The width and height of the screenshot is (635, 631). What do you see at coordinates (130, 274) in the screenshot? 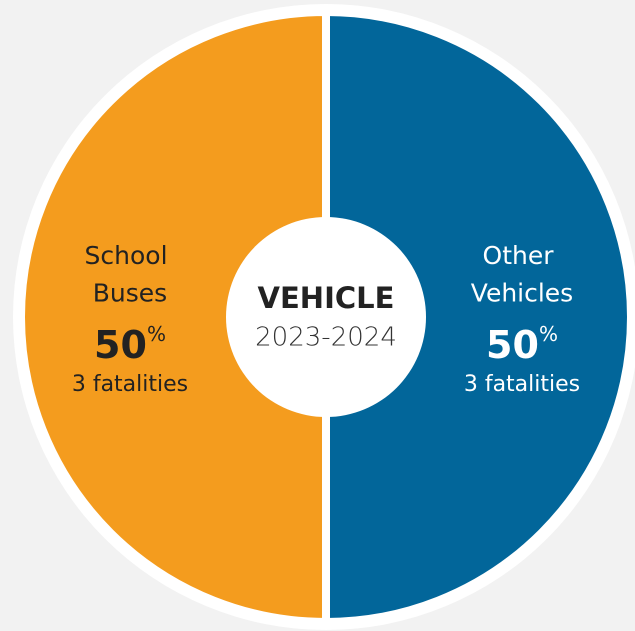
I see `slice-label: School Buses` at bounding box center [130, 274].